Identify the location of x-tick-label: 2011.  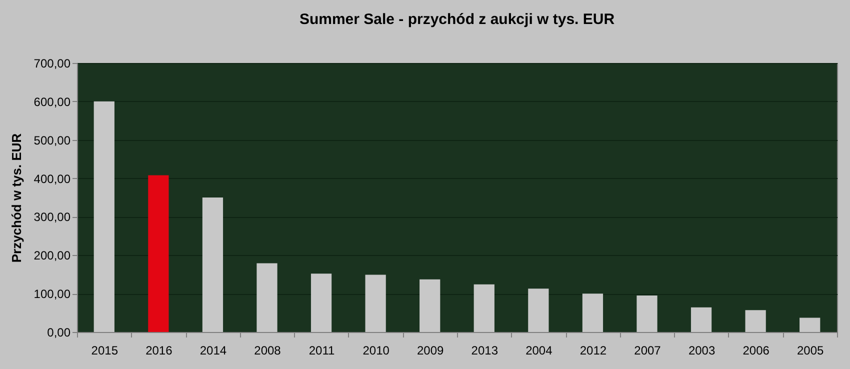
(322, 351).